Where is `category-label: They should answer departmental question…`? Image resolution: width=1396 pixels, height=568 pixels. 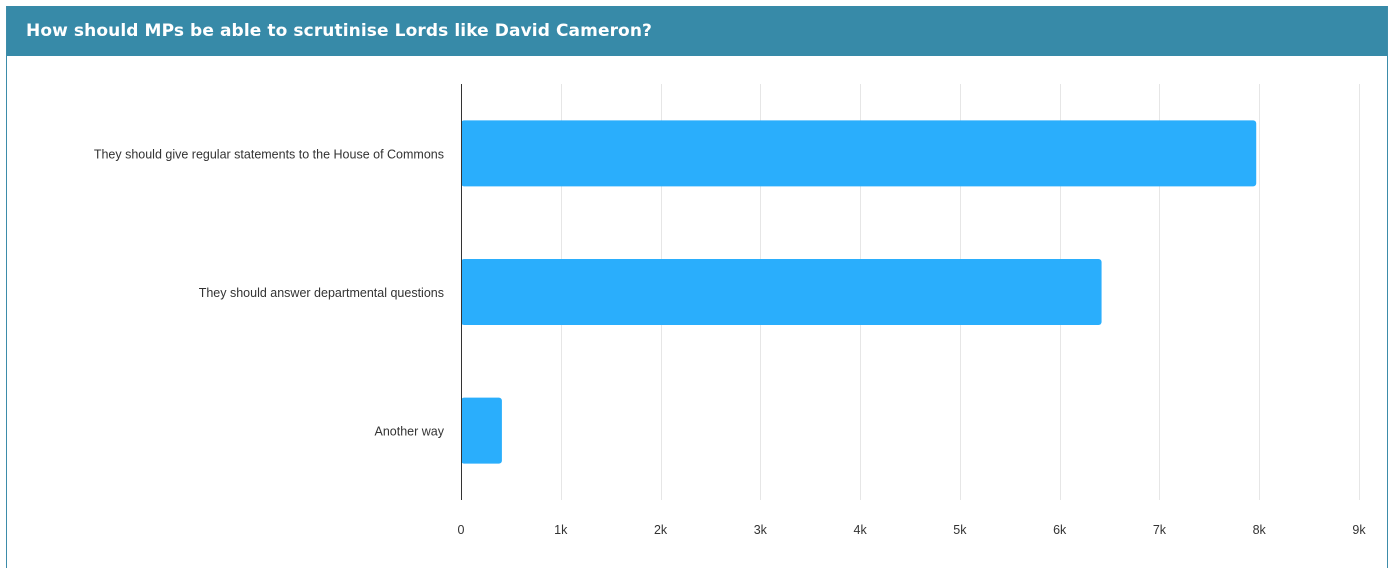
category-label: They should answer departmental question… is located at coordinates (321, 293).